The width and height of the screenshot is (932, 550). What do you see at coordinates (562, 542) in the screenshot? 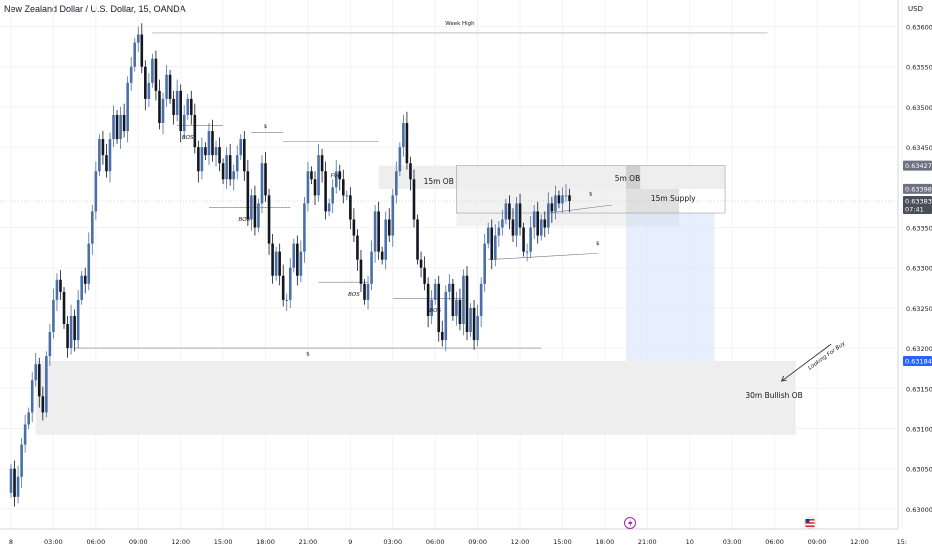
I see `x-tick-label: 15:00` at bounding box center [562, 542].